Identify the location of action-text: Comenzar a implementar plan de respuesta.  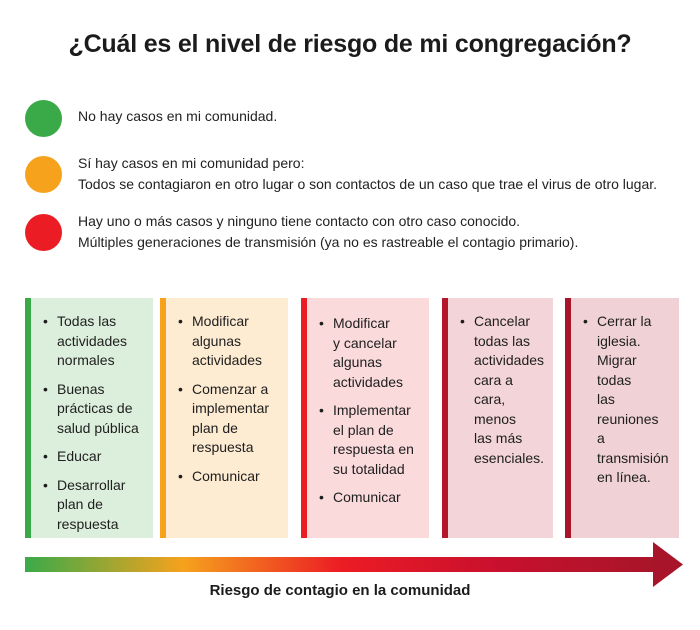
(231, 418).